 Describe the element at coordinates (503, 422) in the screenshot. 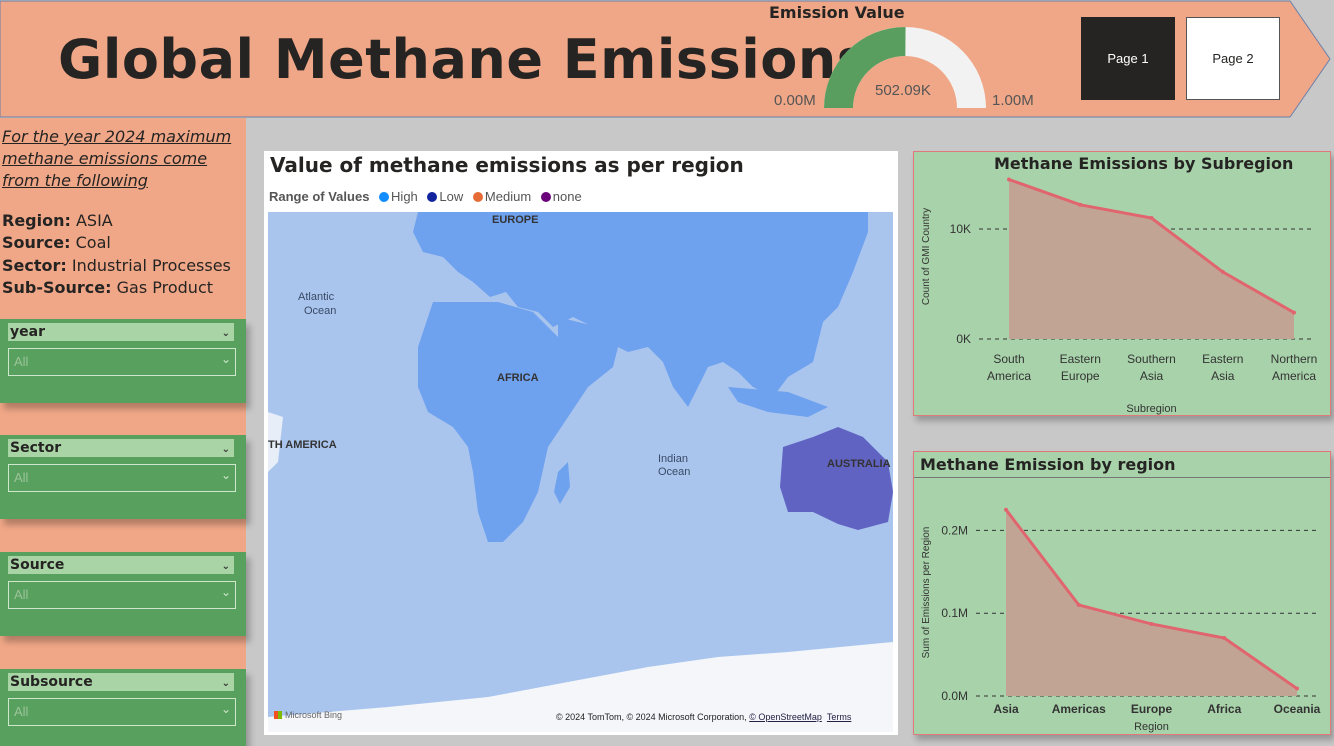

I see `africa-shape` at that location.